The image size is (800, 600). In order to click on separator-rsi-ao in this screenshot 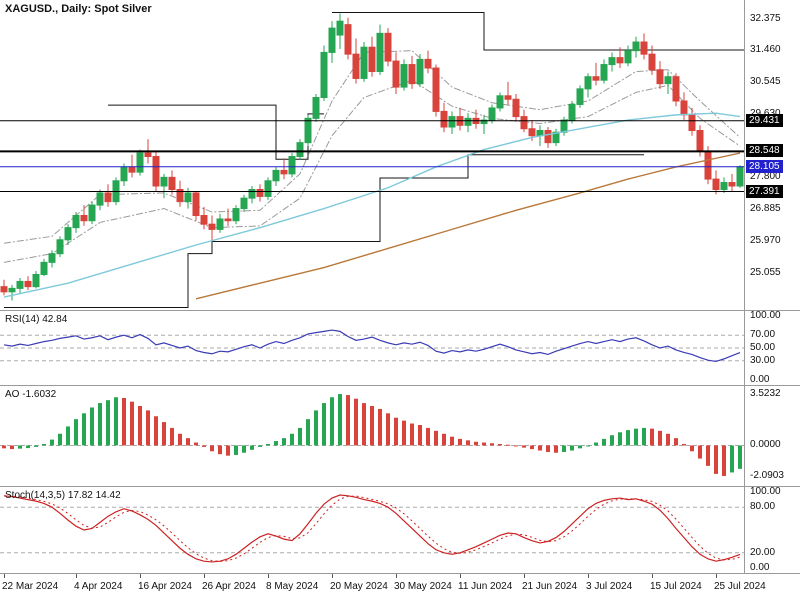, I will do `click(400, 385)`.